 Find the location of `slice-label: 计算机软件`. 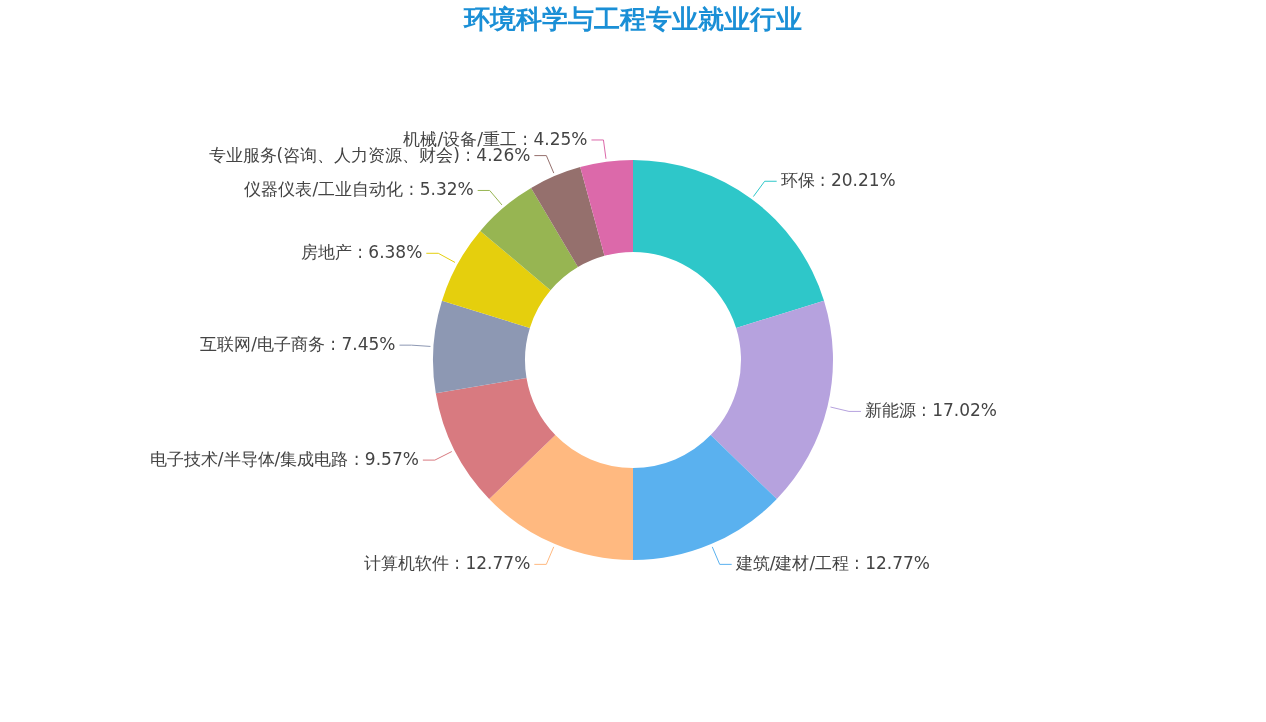

slice-label: 计算机软件 is located at coordinates (406, 563).